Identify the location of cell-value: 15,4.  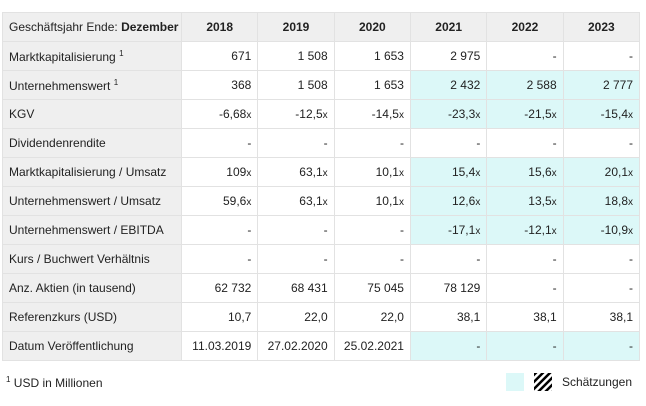
(463, 172).